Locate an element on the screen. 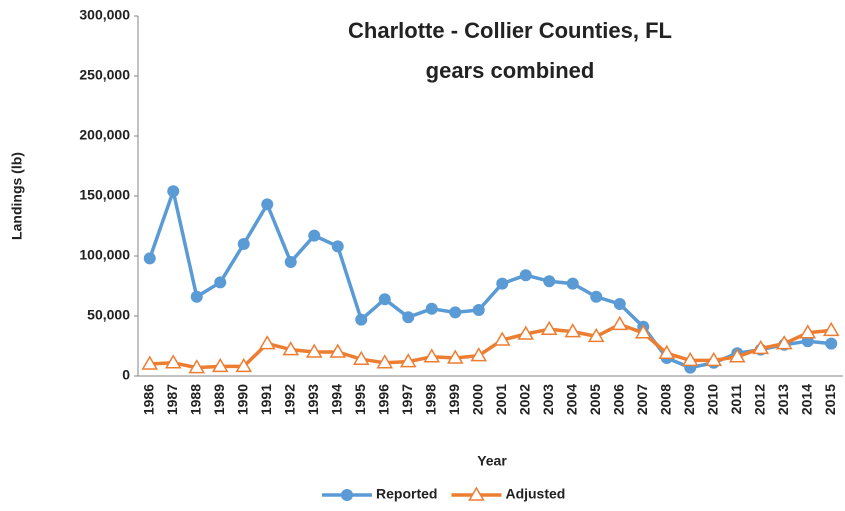  x-tick-label: 1994 is located at coordinates (336, 399).